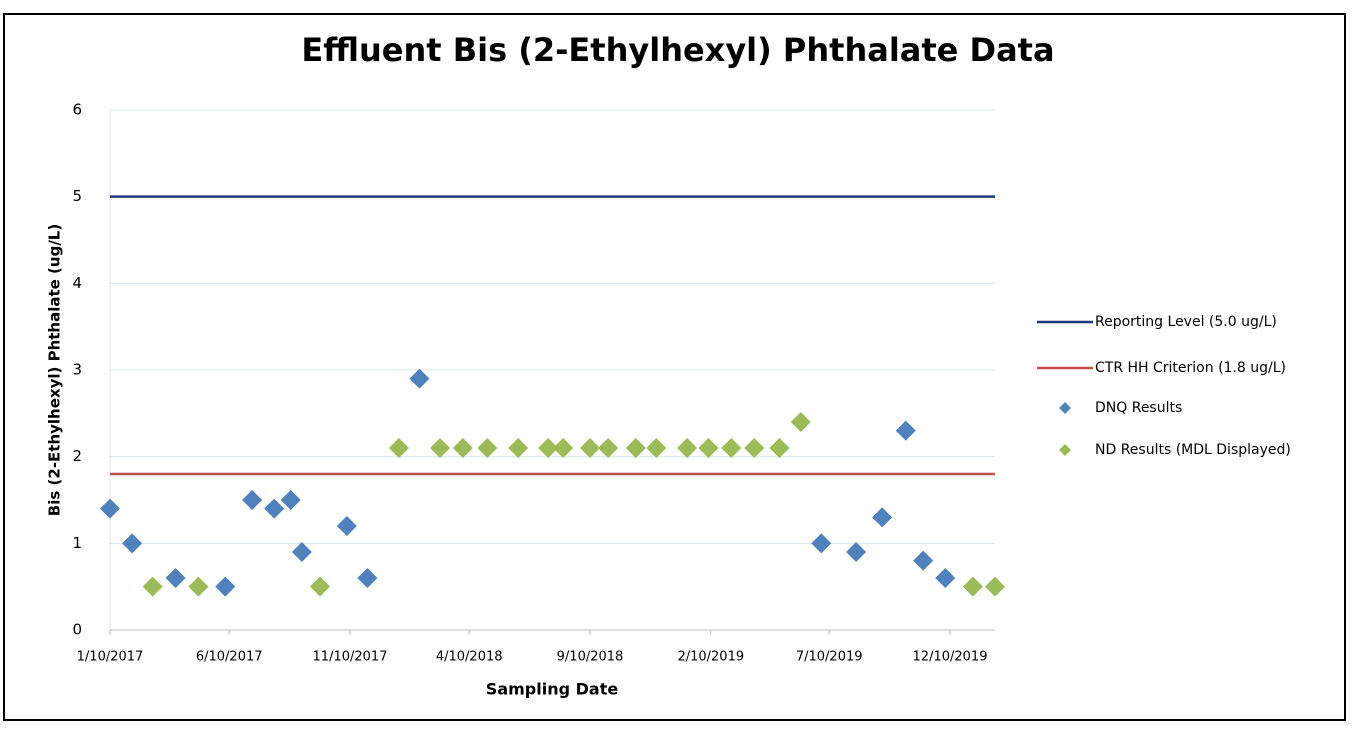  I want to click on y-axis-label: Bis (2-Ethylhexyl) Phthalate (ug/L), so click(55, 370).